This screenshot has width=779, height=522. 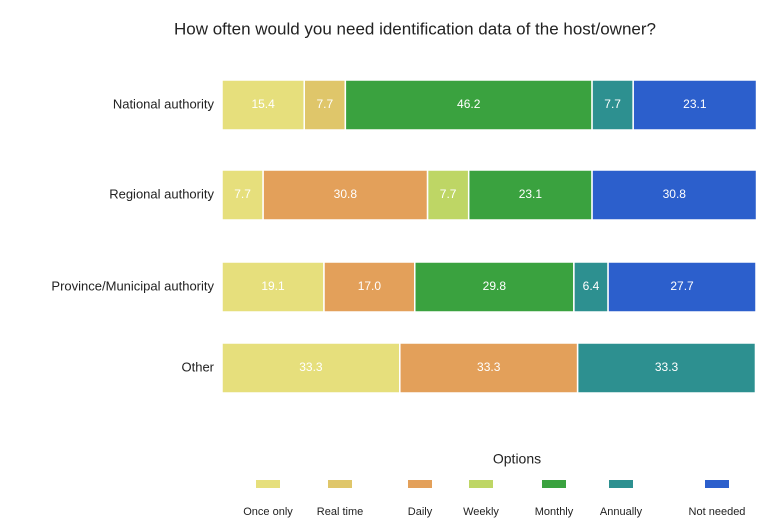 What do you see at coordinates (132, 285) in the screenshot?
I see `y-tick-label: Province/Municipal authority` at bounding box center [132, 285].